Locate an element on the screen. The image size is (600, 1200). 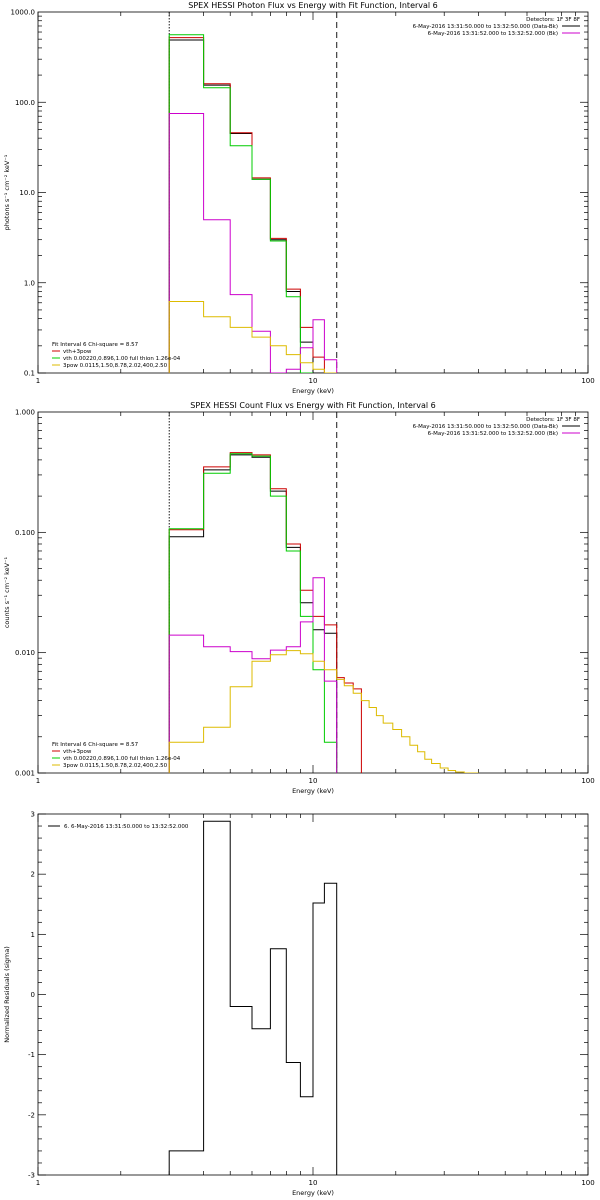
y-tick-label: 2 is located at coordinates (33, 875).